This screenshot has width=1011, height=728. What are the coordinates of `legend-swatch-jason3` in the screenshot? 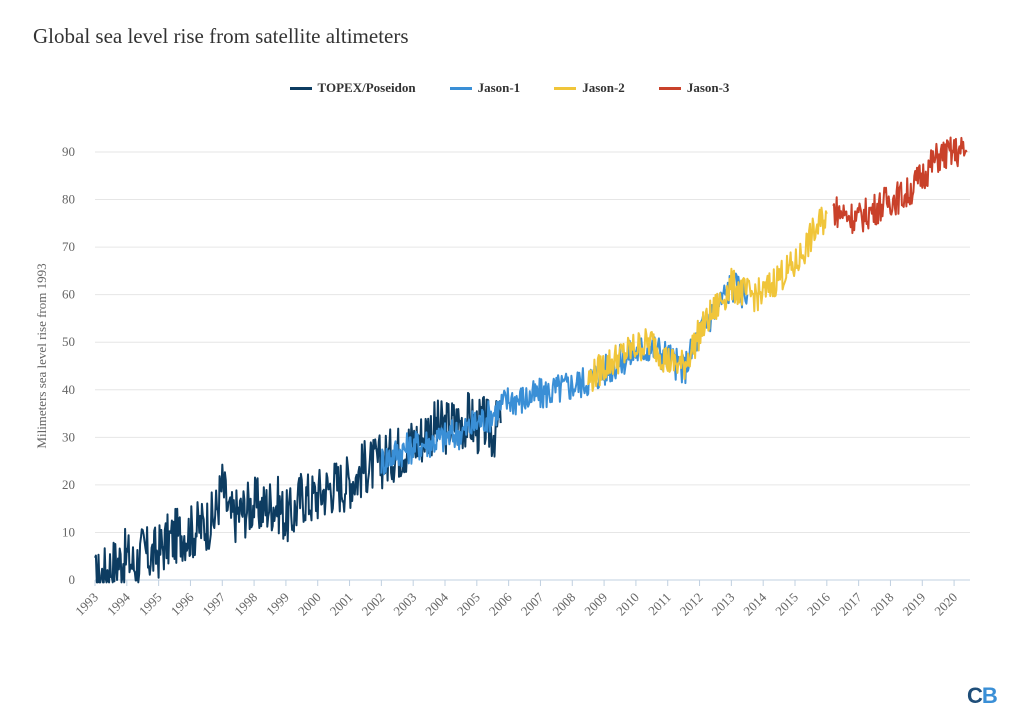 It's located at (669, 88).